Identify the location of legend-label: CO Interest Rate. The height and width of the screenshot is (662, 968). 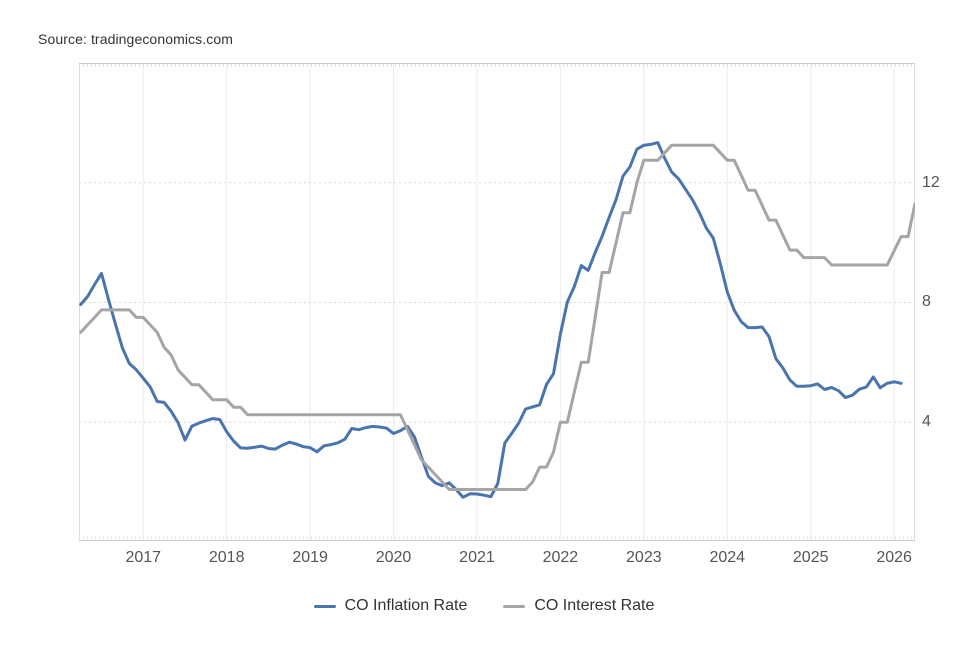
(594, 605).